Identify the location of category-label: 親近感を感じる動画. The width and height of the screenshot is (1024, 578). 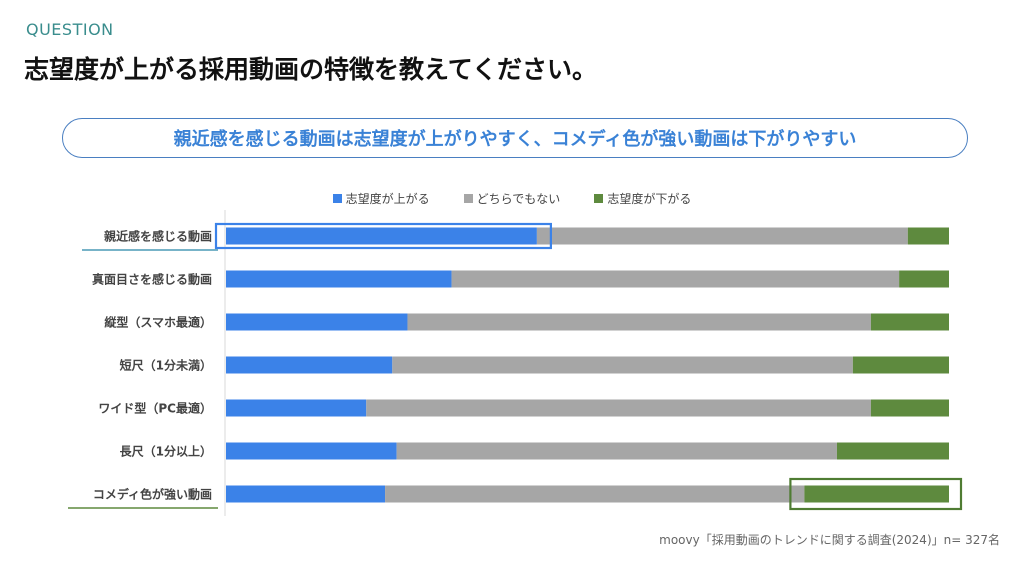
(158, 236).